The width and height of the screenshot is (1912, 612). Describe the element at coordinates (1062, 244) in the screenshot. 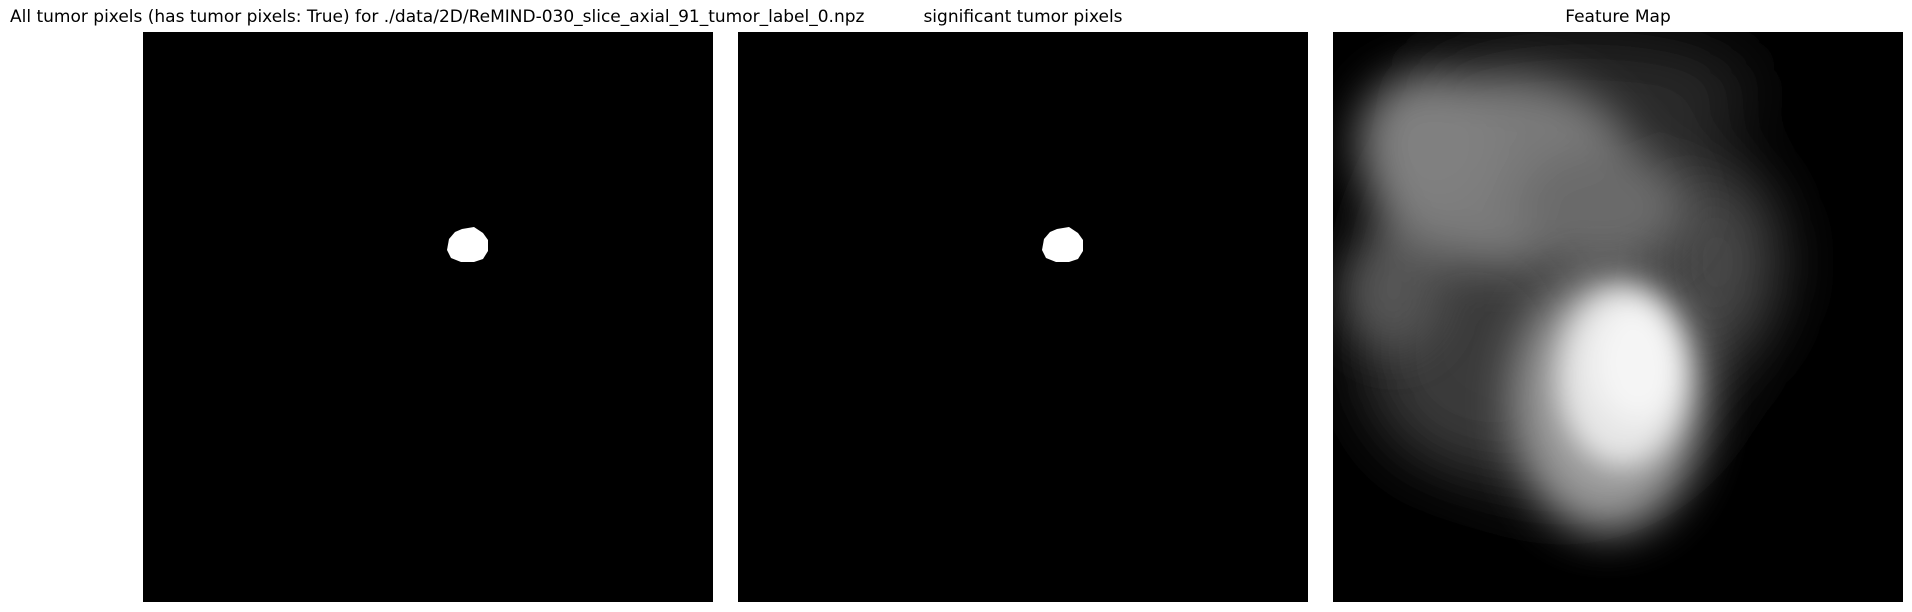

I see `significant-tumor-blob` at that location.